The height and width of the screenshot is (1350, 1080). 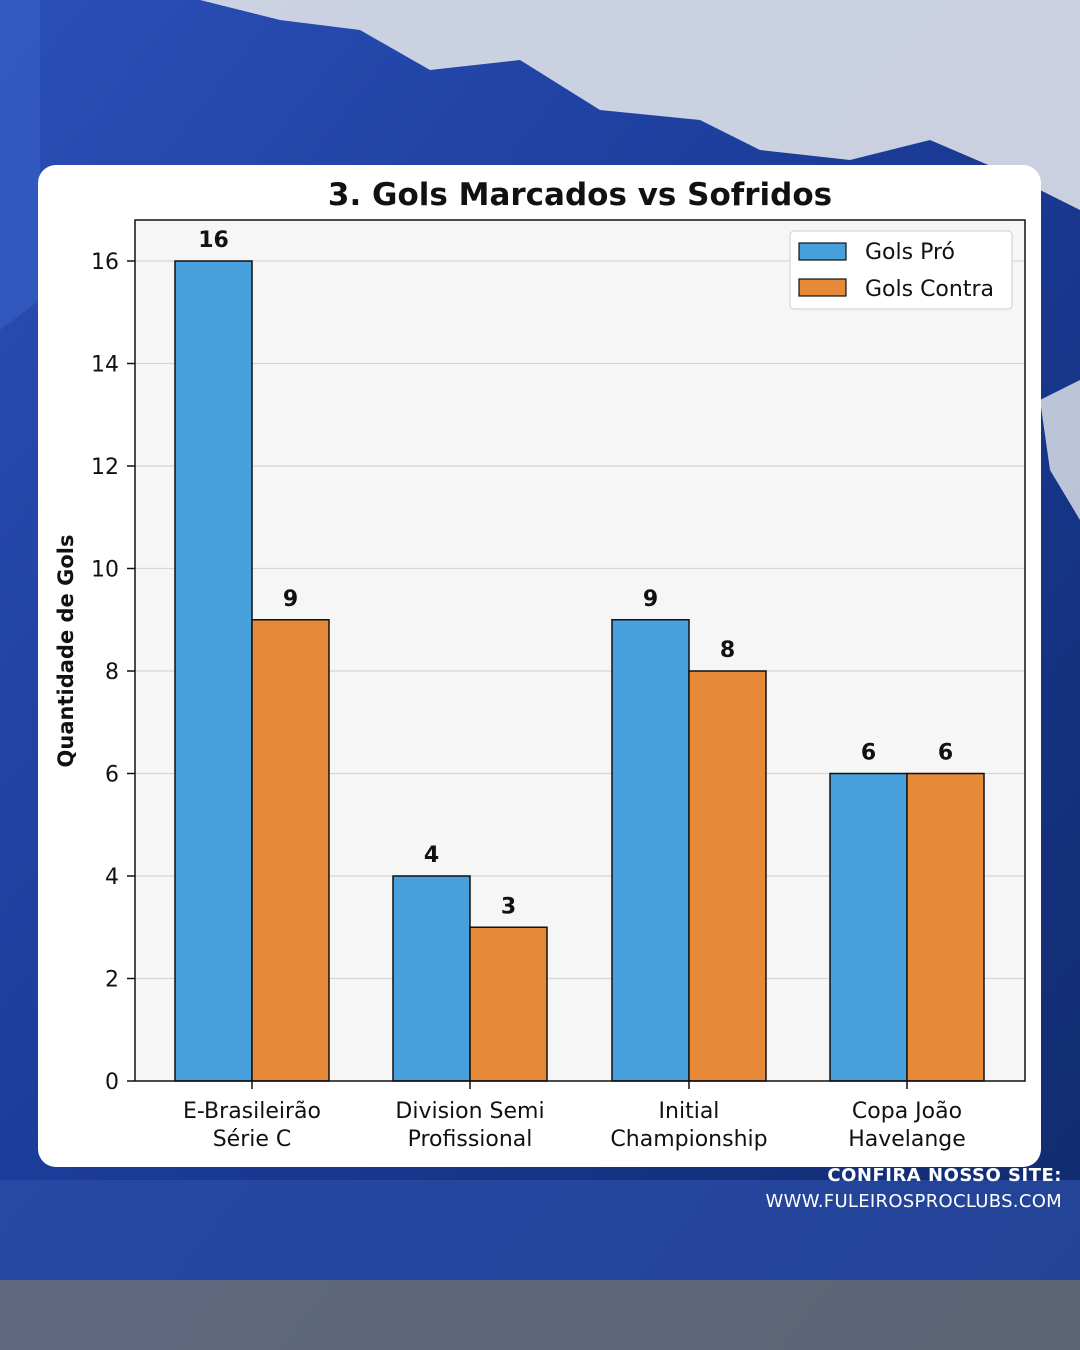 I want to click on x-tick-label: E-Brasileirão, so click(x=252, y=1111).